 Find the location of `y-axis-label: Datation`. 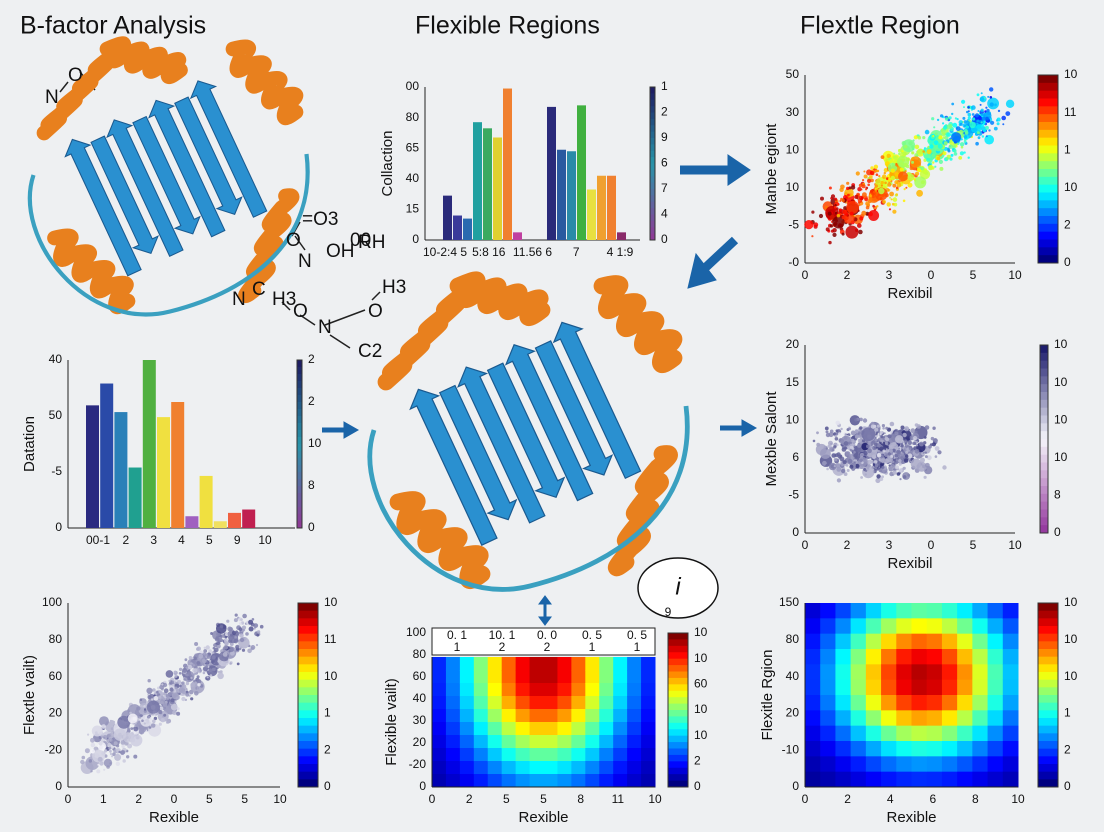

y-axis-label: Datation is located at coordinates (29, 444).